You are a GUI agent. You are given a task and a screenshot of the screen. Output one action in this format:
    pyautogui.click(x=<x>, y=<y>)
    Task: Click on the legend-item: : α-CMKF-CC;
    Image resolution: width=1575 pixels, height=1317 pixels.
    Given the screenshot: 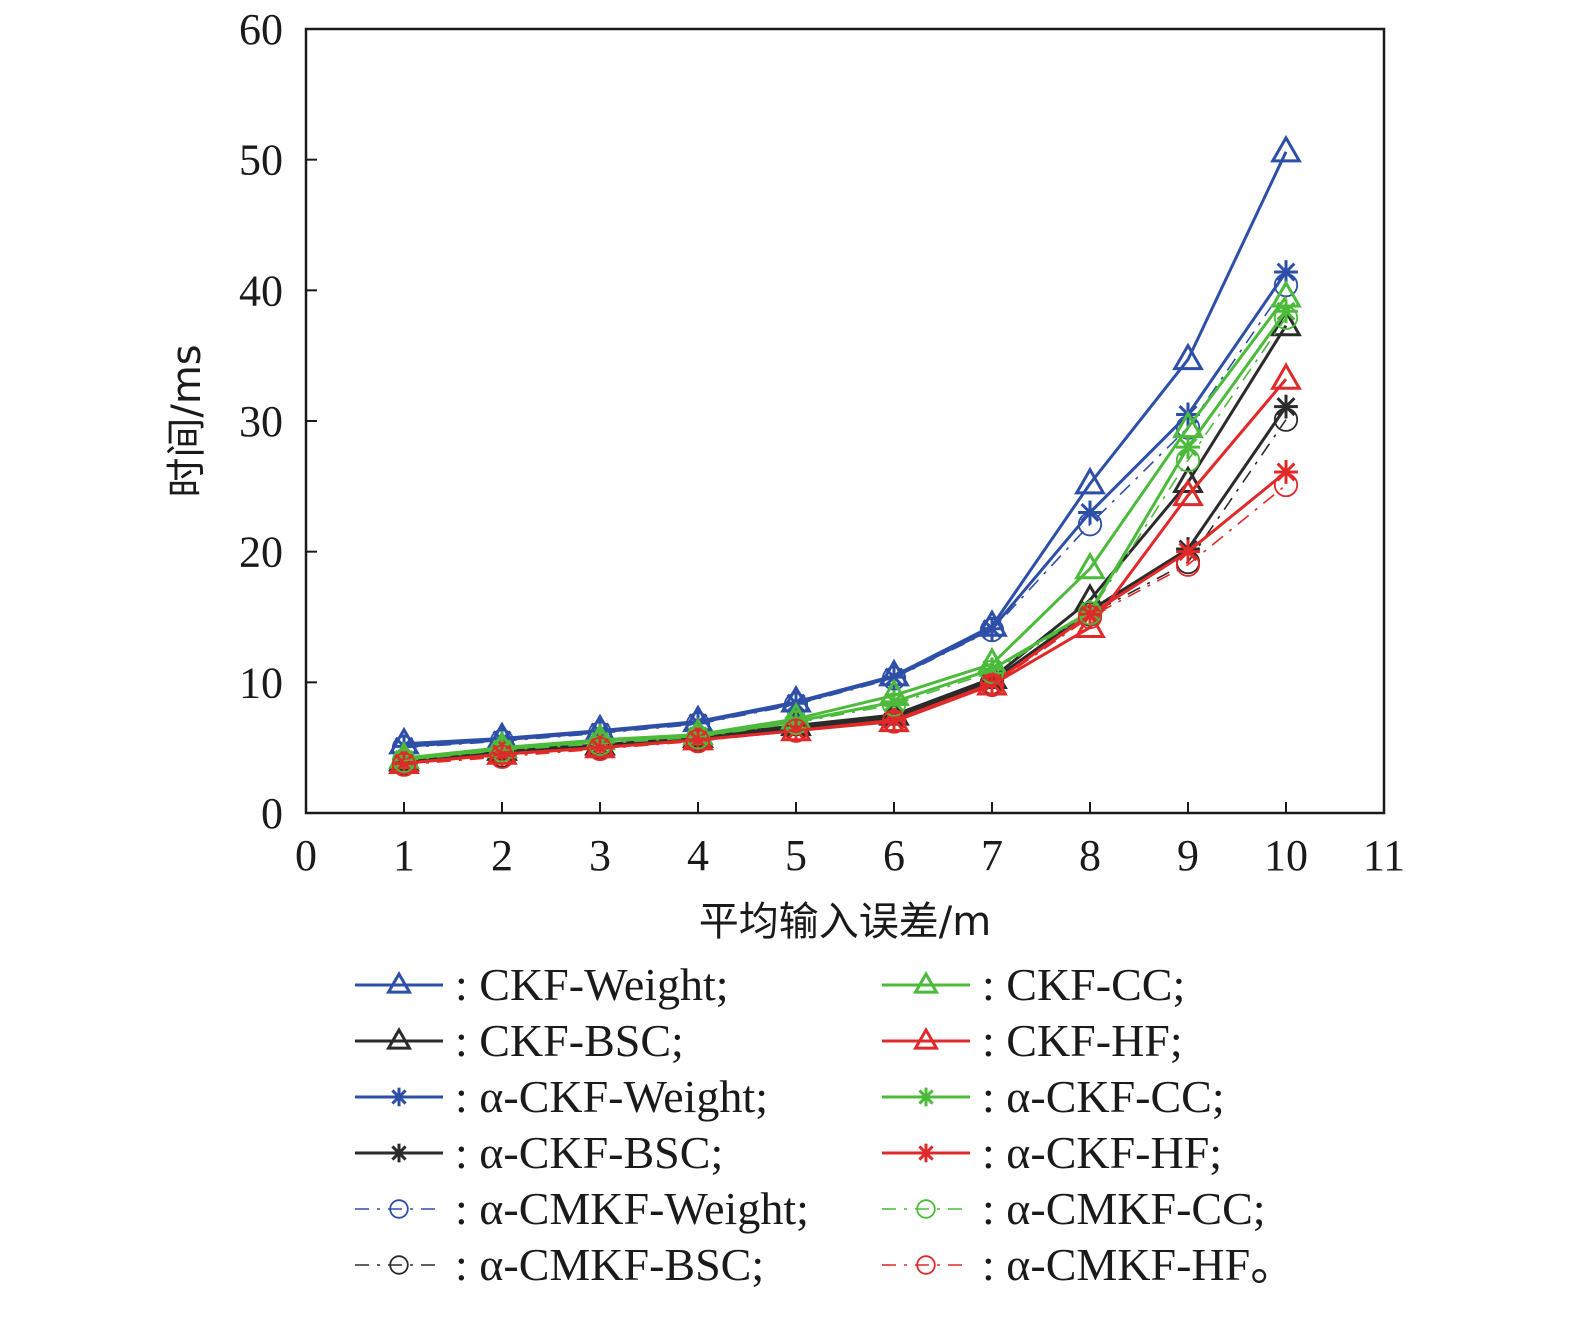 What is the action you would take?
    pyautogui.click(x=1074, y=1208)
    